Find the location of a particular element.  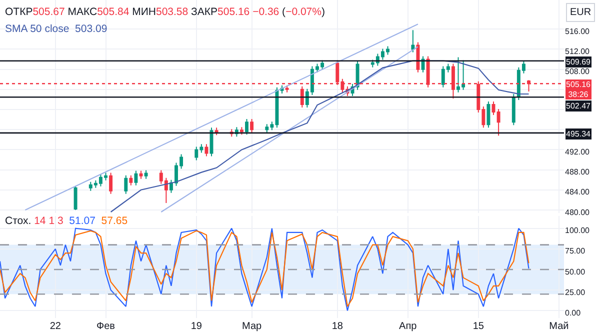

annotation: 51.07 is located at coordinates (82, 221).